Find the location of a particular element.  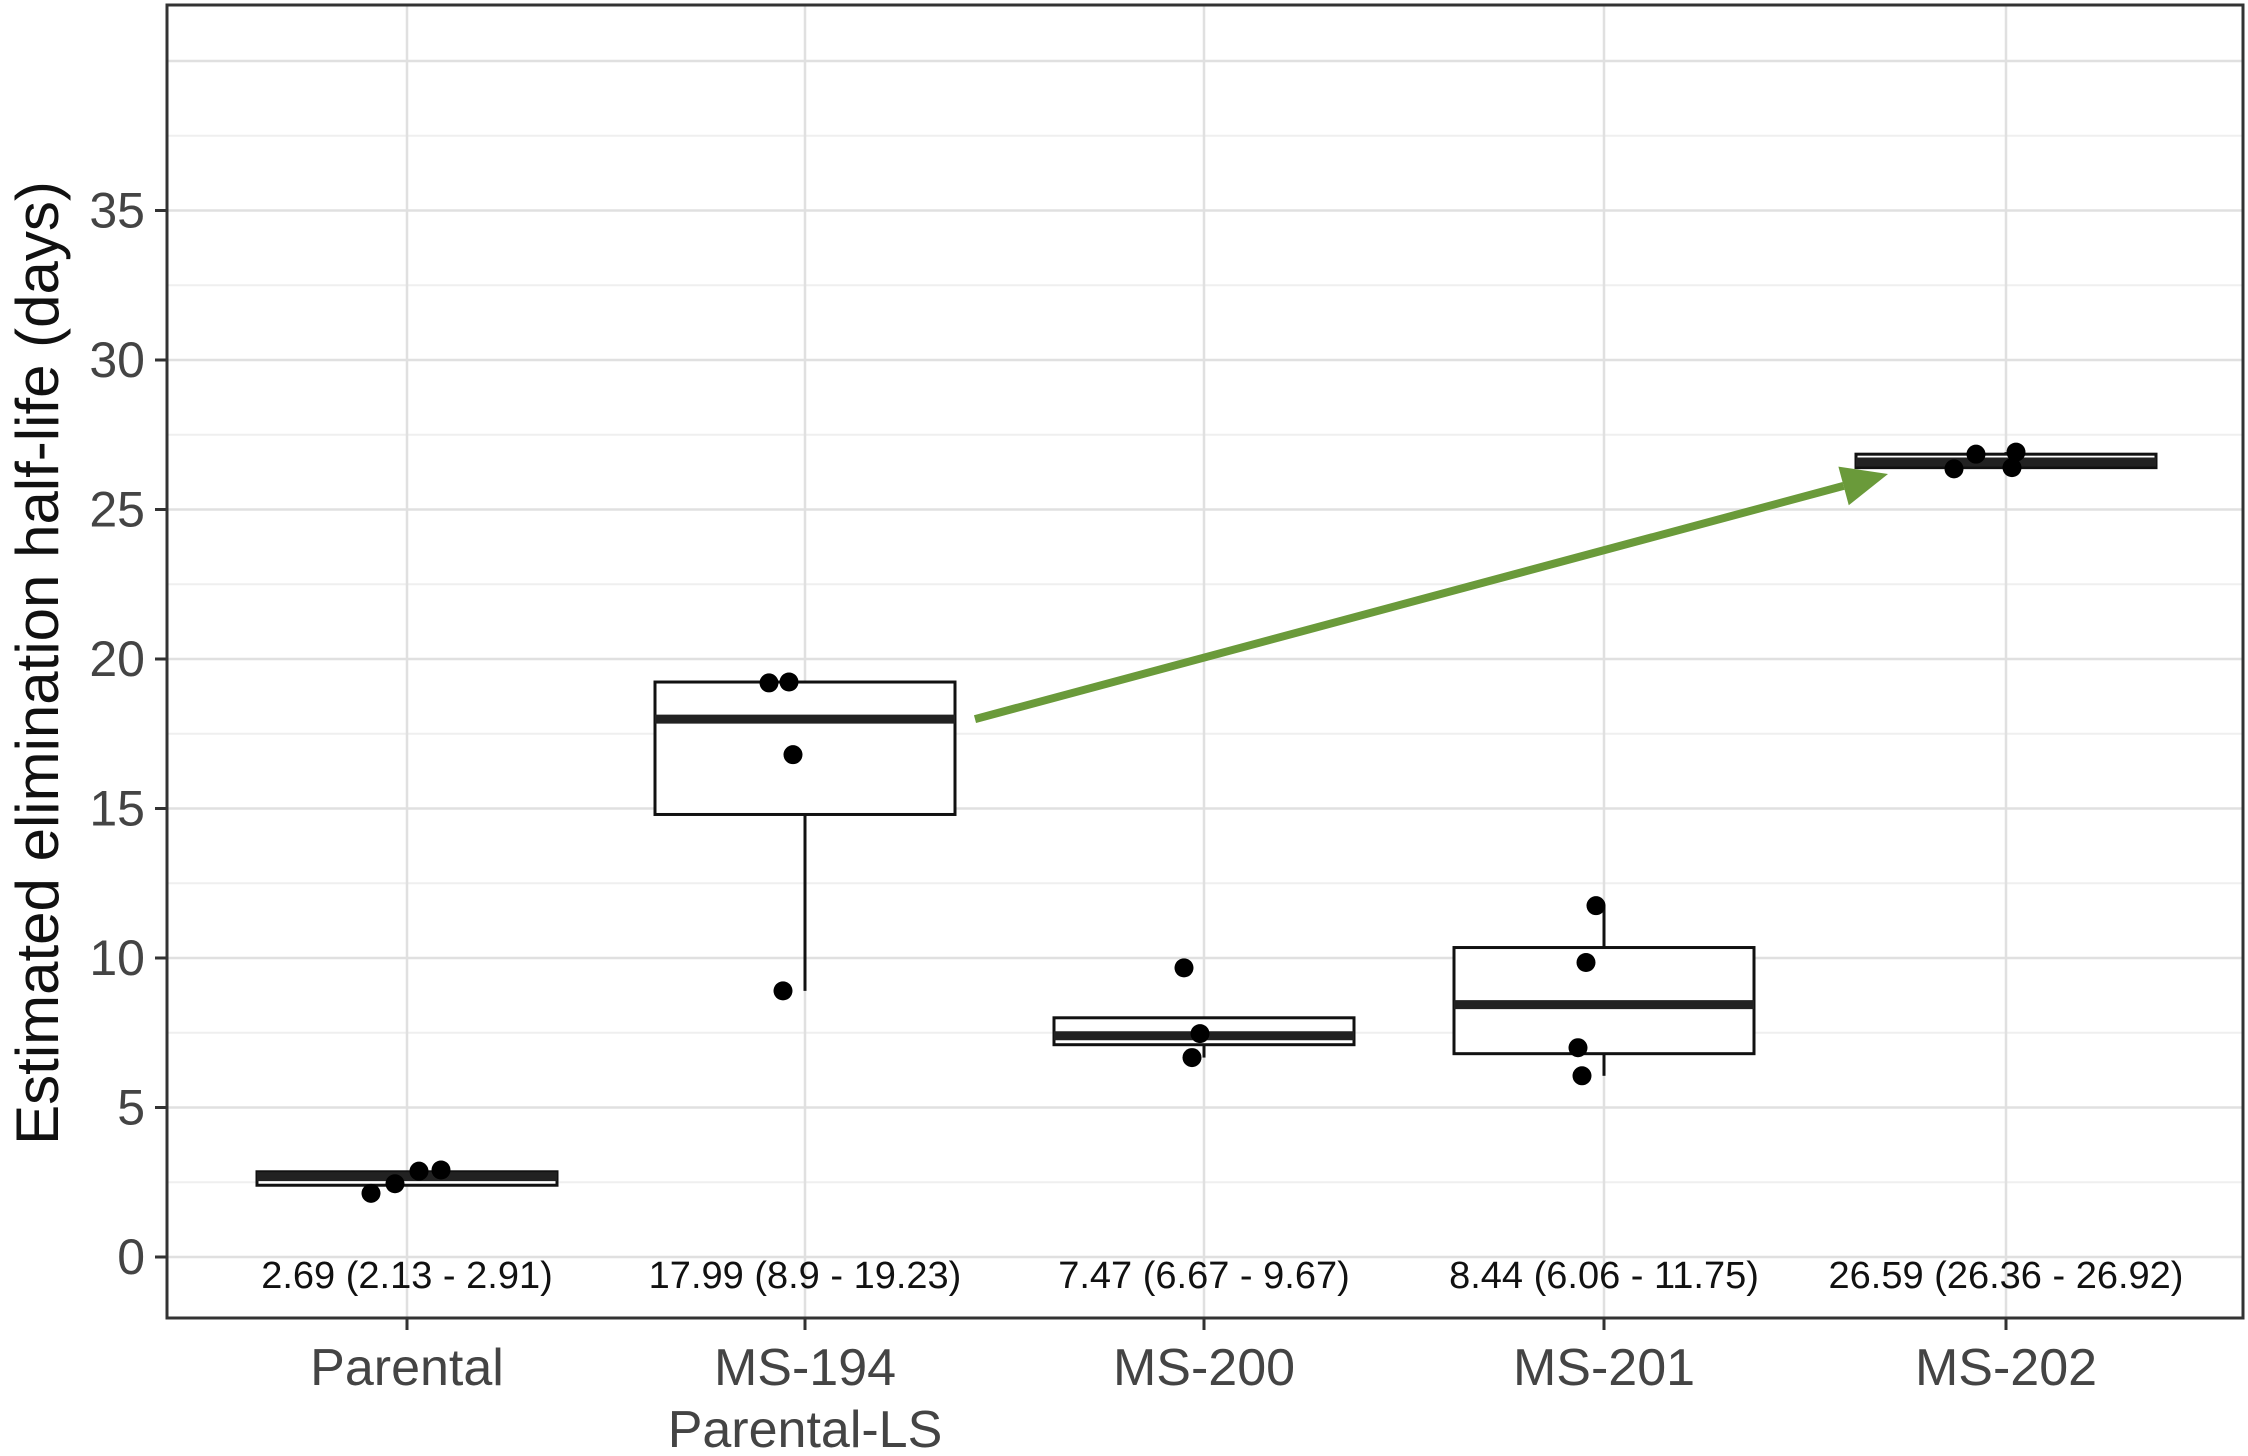

median-range-annotation: 2.69 (2.13 - 2.91) is located at coordinates (407, 1276).